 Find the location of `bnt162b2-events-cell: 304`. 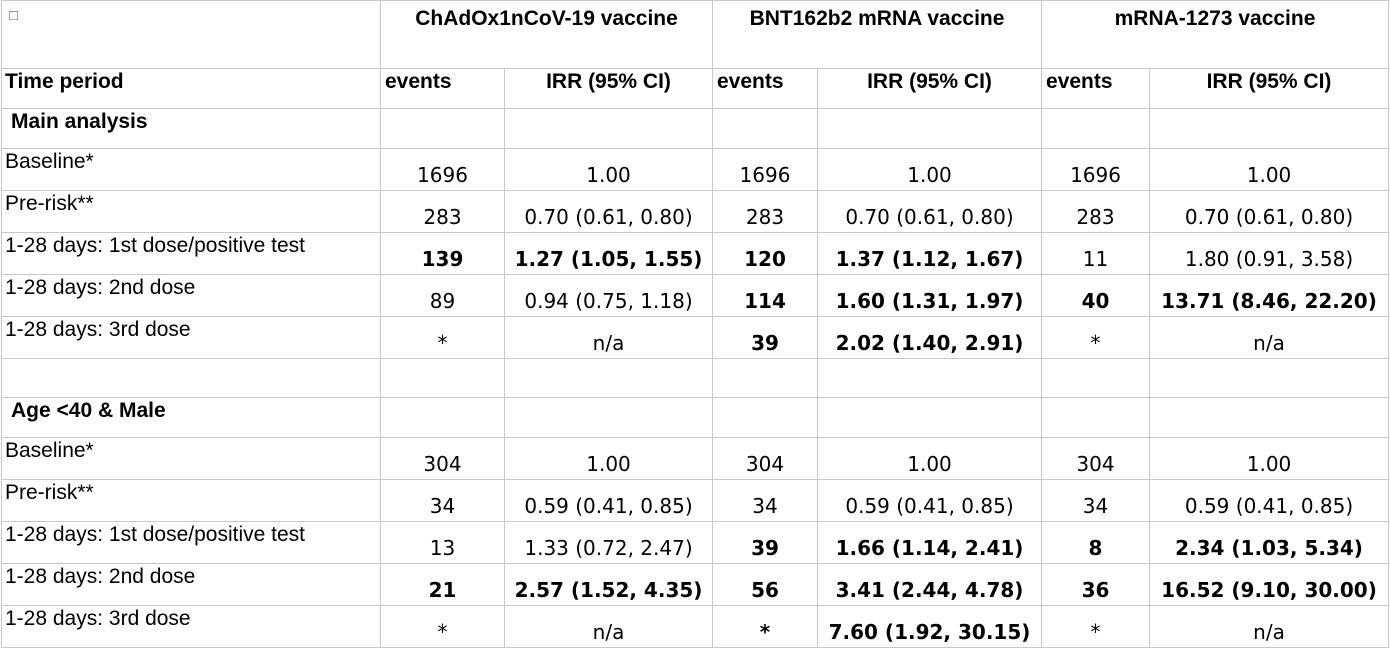

bnt162b2-events-cell: 304 is located at coordinates (765, 458).